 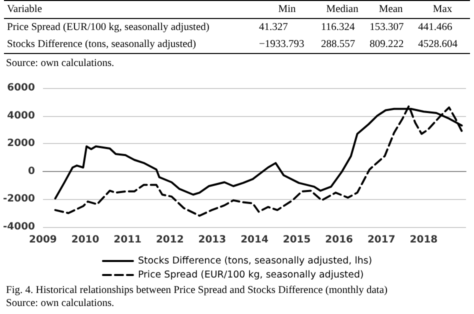 What do you see at coordinates (251, 275) in the screenshot?
I see `legend-label: Price Spread (EUR/100 kg, seasonally adjusted)` at bounding box center [251, 275].